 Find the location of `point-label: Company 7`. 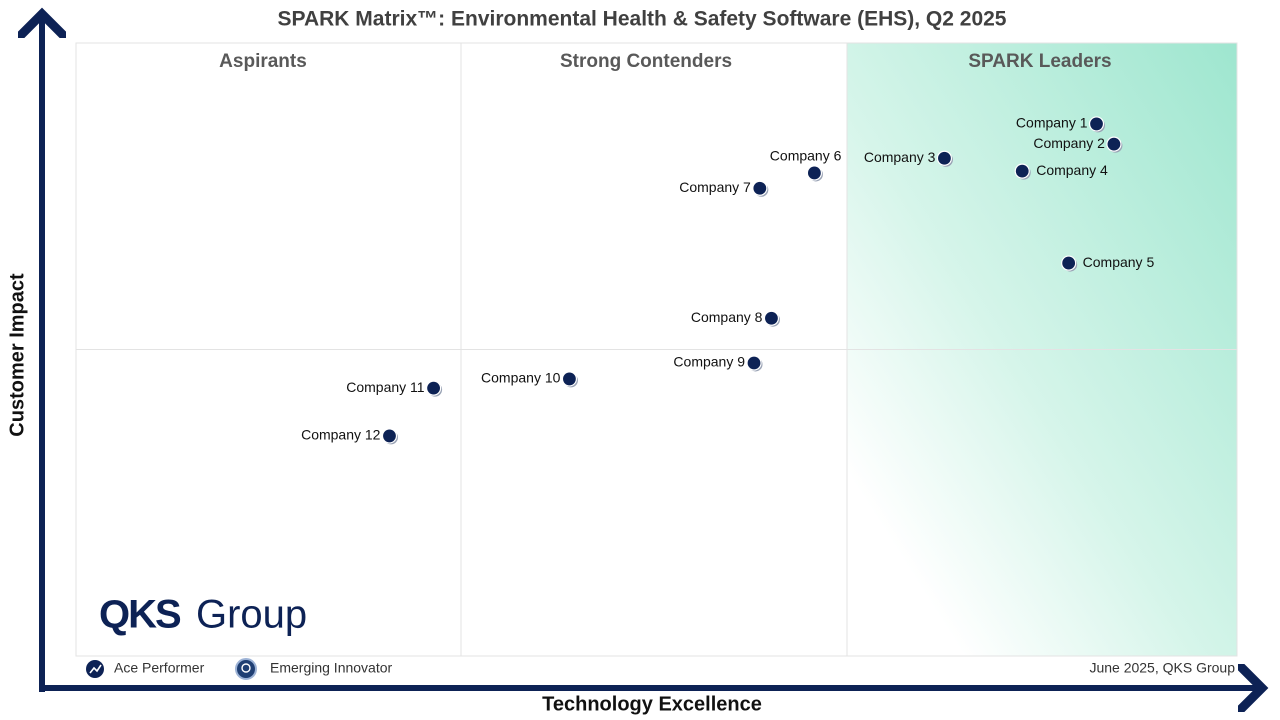

point-label: Company 7 is located at coordinates (715, 187).